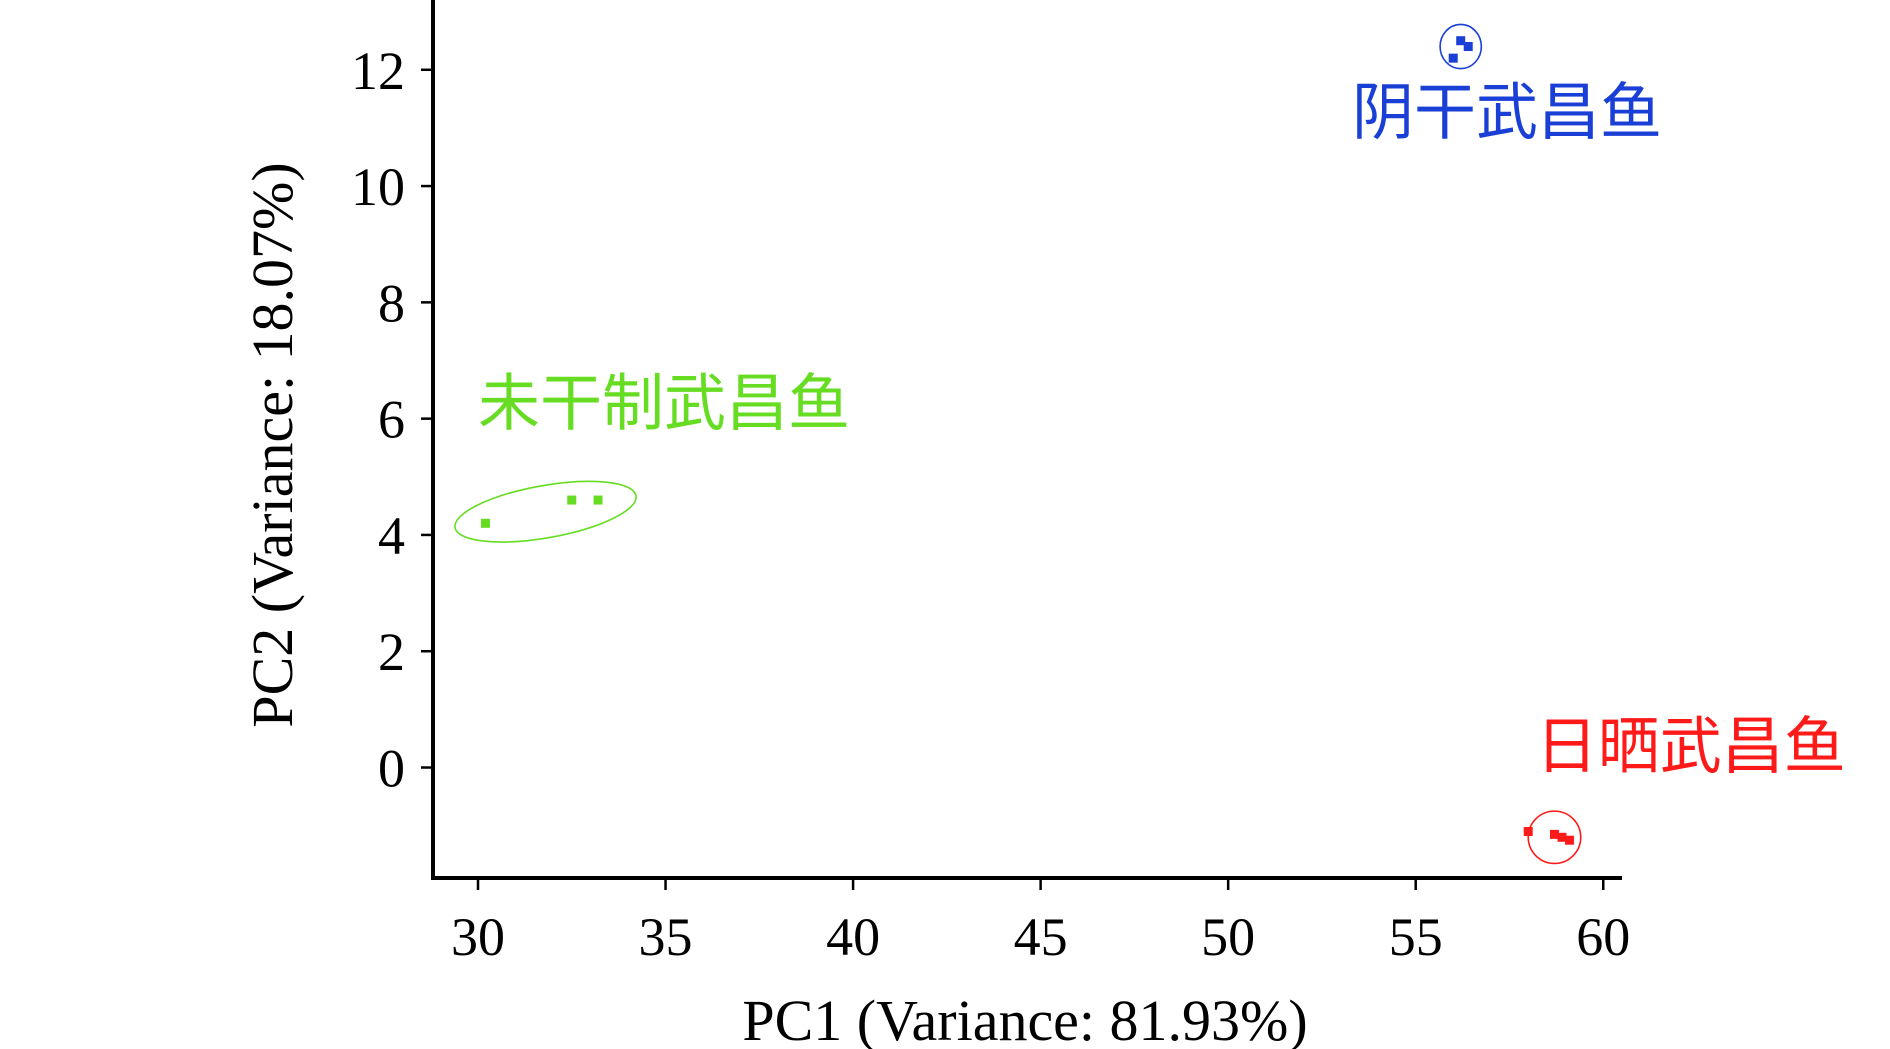  Describe the element at coordinates (1416, 937) in the screenshot. I see `x-tick-label: 55` at that location.